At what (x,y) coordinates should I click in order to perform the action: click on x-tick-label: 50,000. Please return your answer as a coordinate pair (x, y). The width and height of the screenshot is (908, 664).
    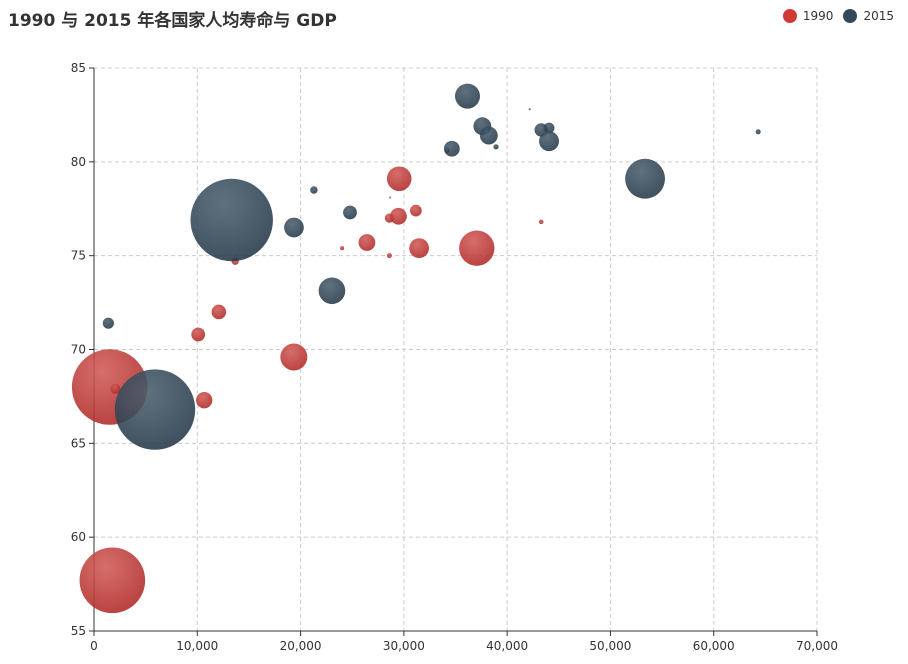
    Looking at the image, I should click on (610, 646).